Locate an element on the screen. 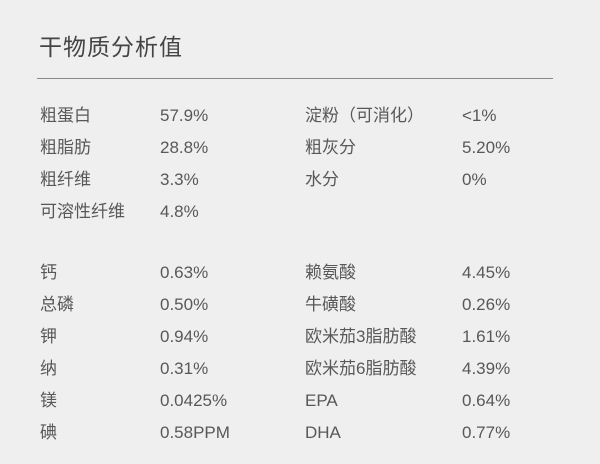  nutrient-name: 淀粉（可消化） is located at coordinates (364, 115).